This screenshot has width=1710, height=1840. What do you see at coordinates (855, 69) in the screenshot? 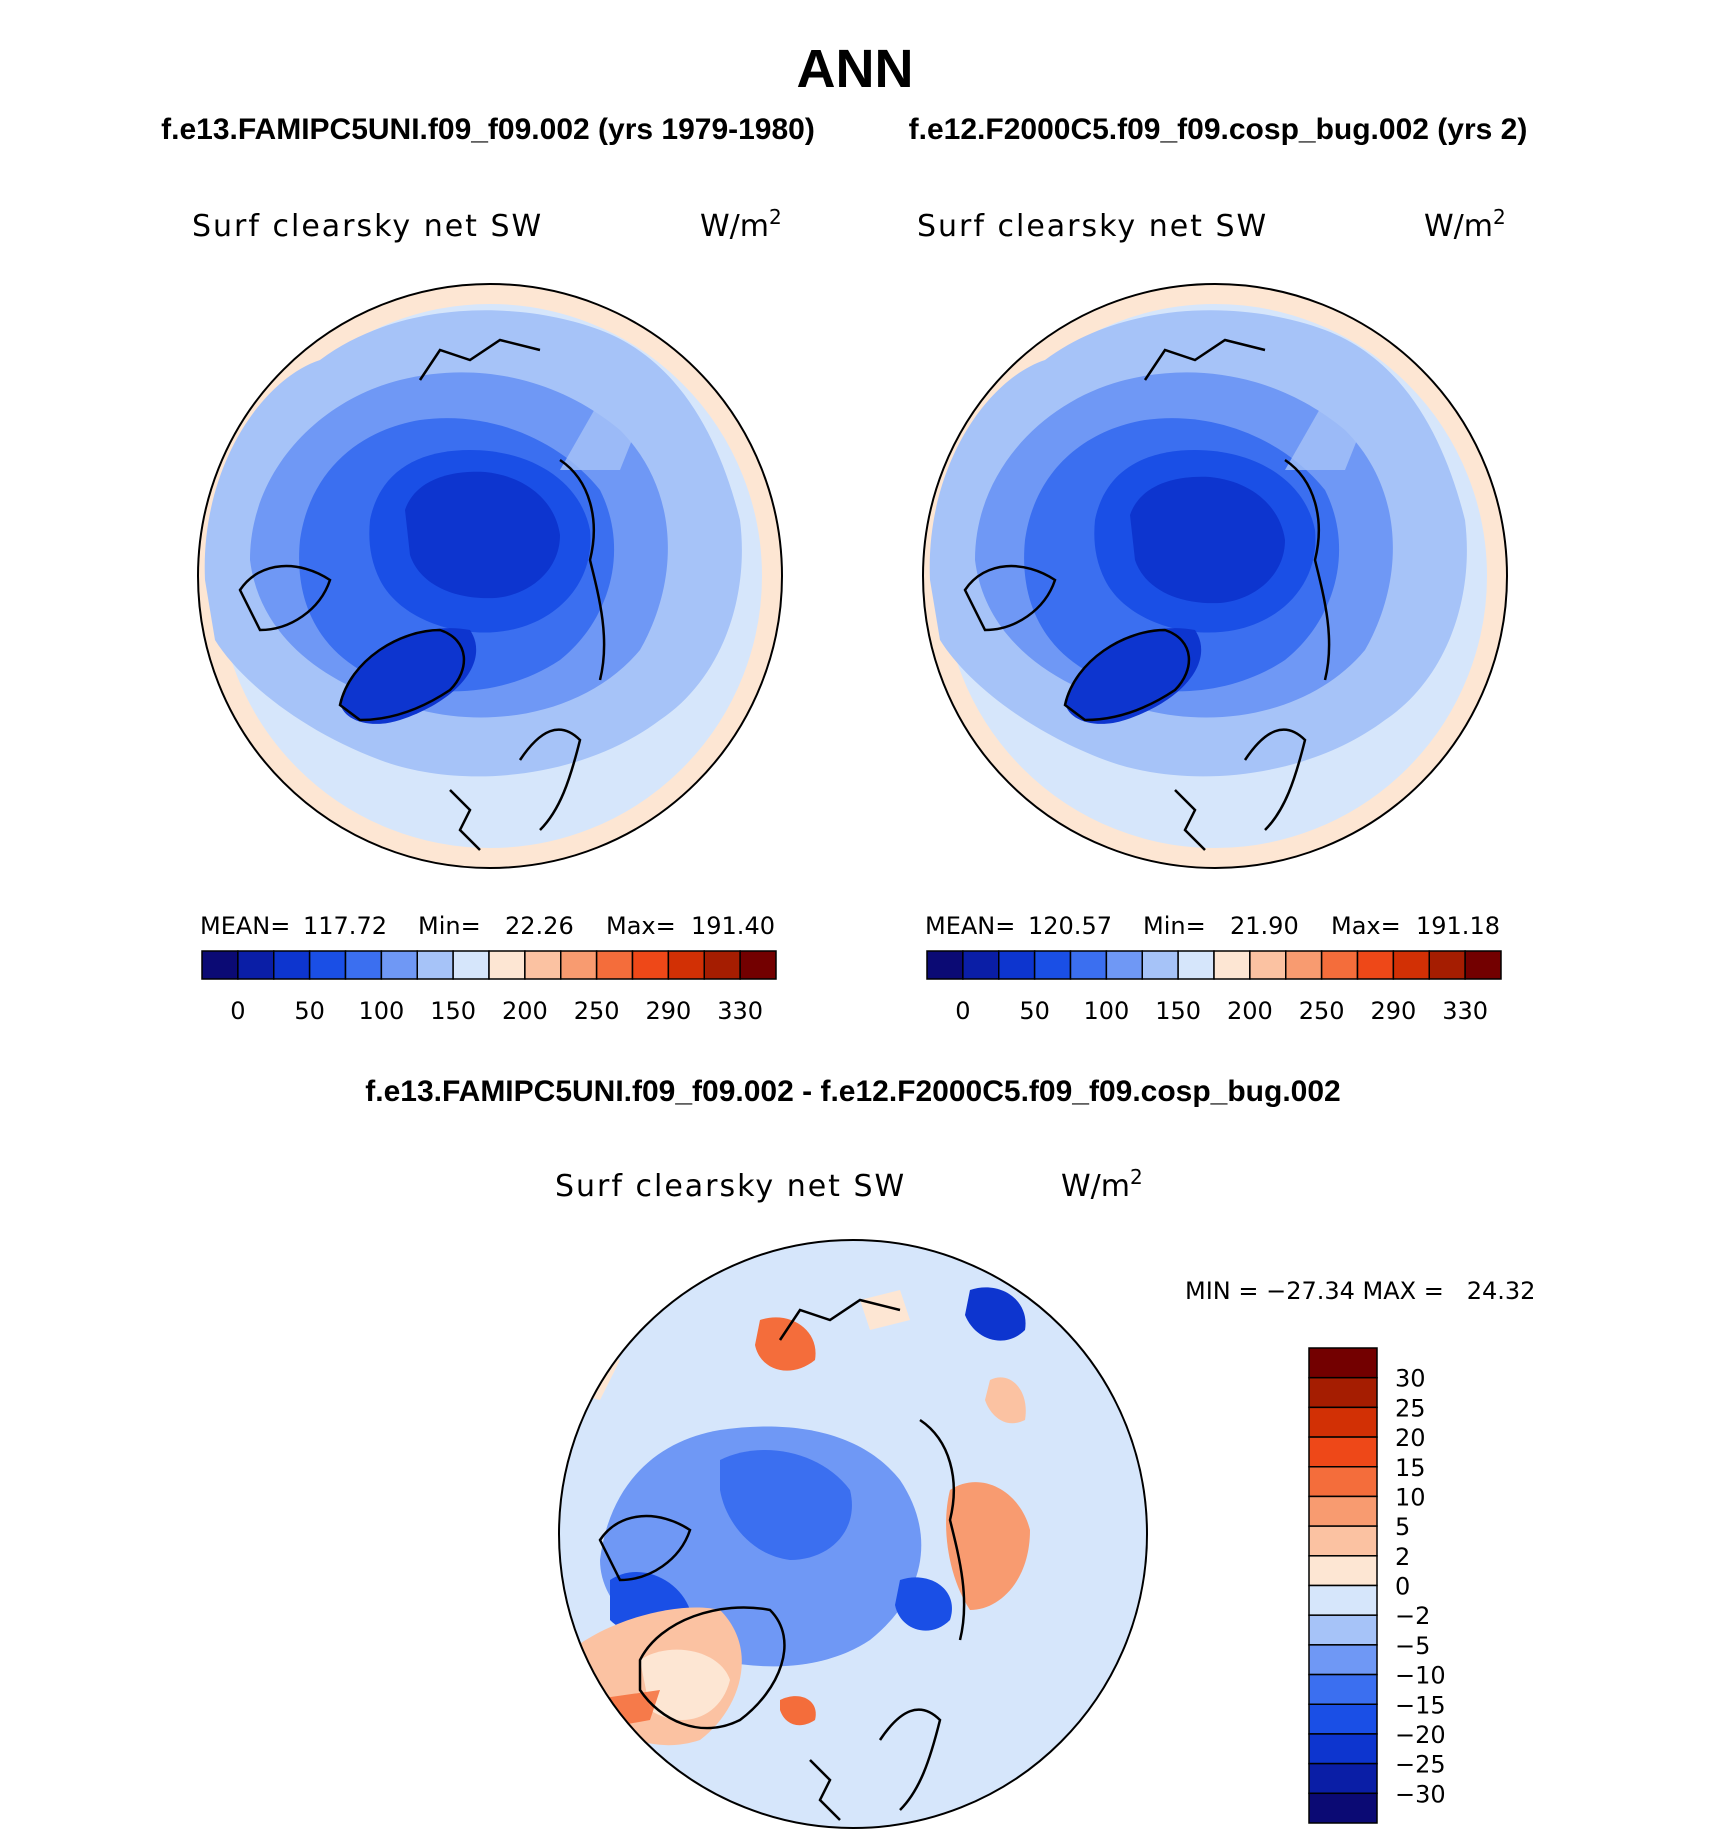
I see `main-title: ANN` at bounding box center [855, 69].